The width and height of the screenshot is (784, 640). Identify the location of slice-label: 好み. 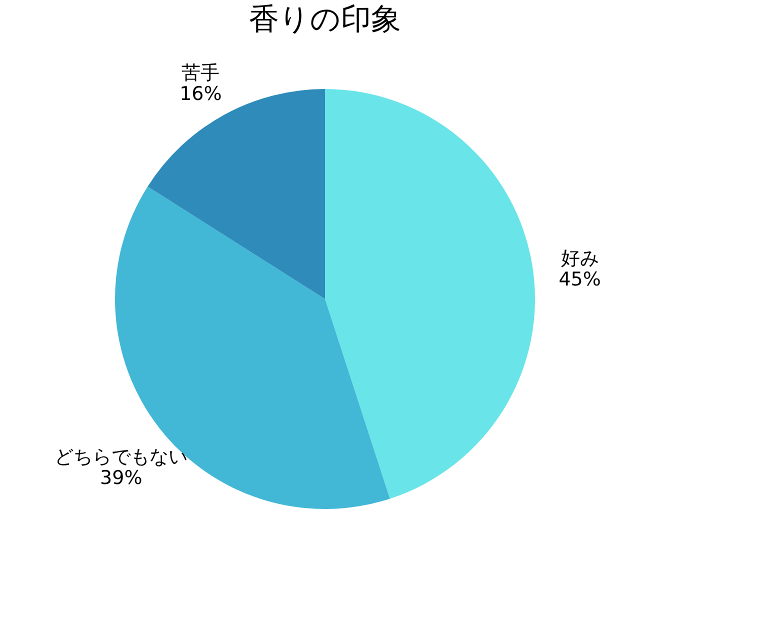
(579, 259).